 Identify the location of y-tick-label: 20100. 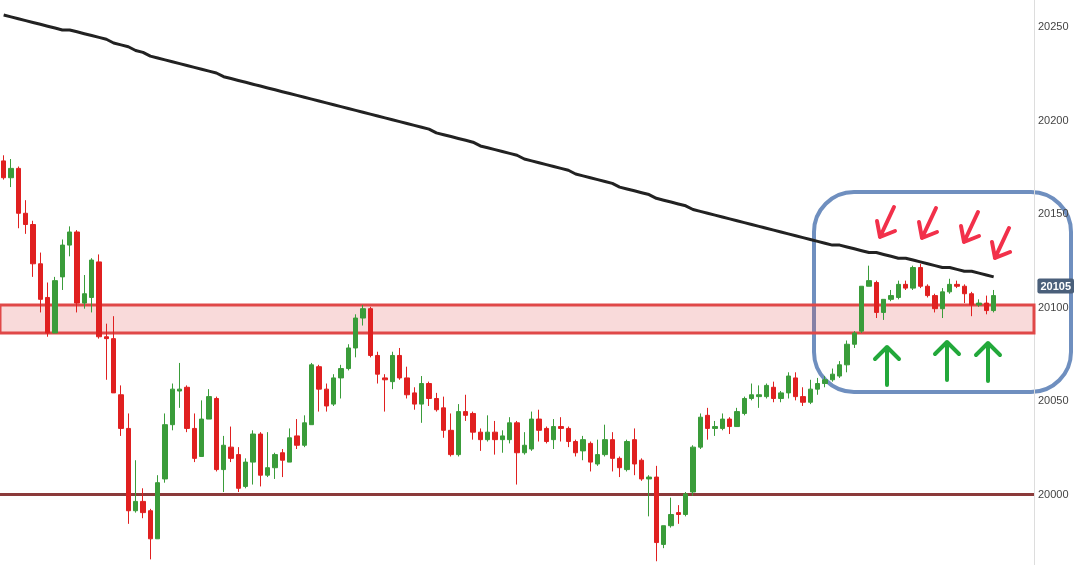
(1053, 306).